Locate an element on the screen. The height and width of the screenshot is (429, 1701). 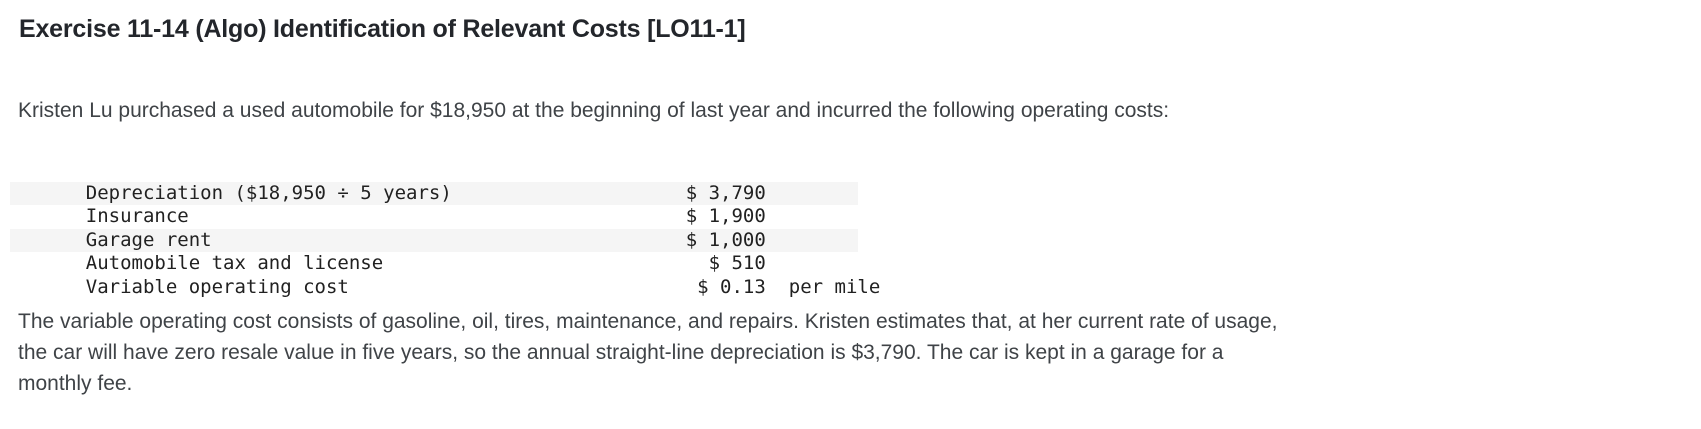
cost-amount: $ 510 is located at coordinates (737, 263).